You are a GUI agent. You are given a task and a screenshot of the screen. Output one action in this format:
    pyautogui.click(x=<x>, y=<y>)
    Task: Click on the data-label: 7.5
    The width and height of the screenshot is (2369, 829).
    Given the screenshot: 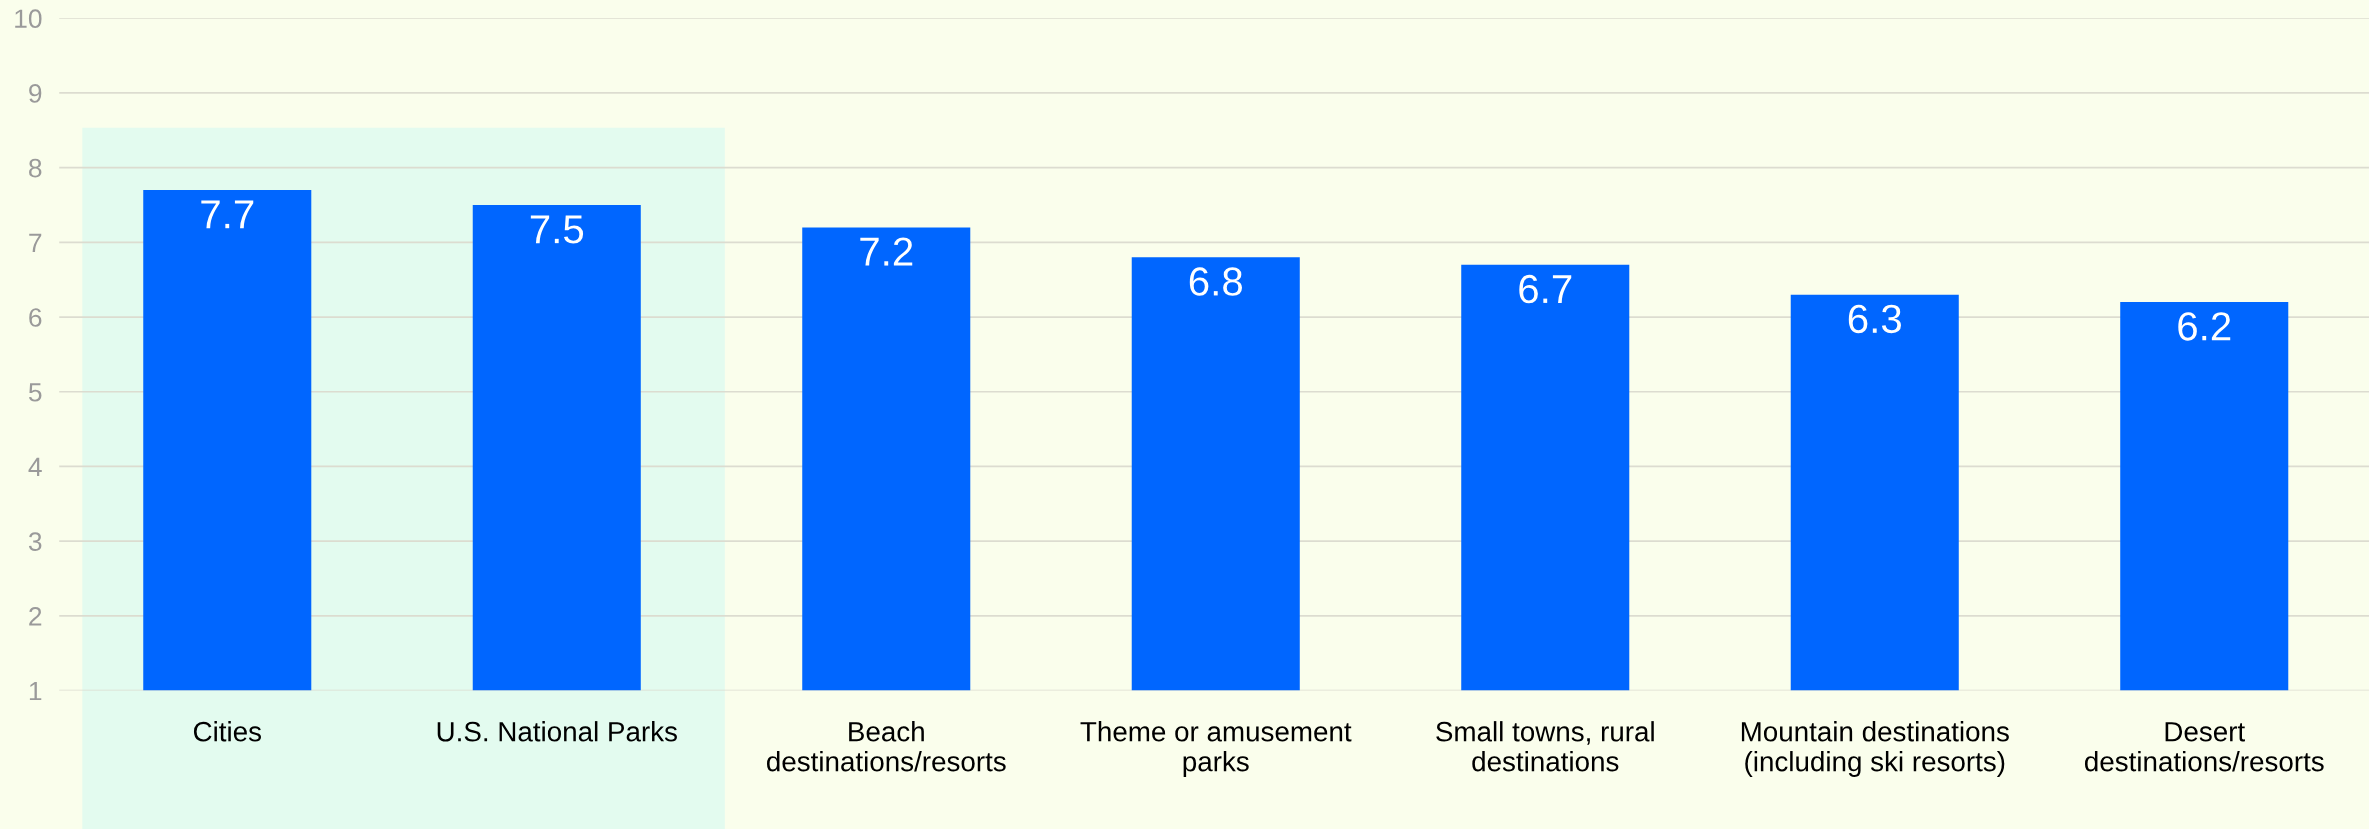 What is the action you would take?
    pyautogui.click(x=557, y=229)
    